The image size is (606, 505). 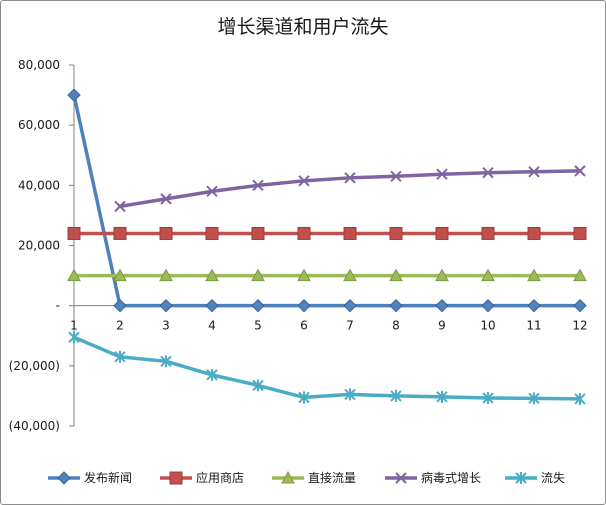 I want to click on y-tick-label: 80,000, so click(x=39, y=65).